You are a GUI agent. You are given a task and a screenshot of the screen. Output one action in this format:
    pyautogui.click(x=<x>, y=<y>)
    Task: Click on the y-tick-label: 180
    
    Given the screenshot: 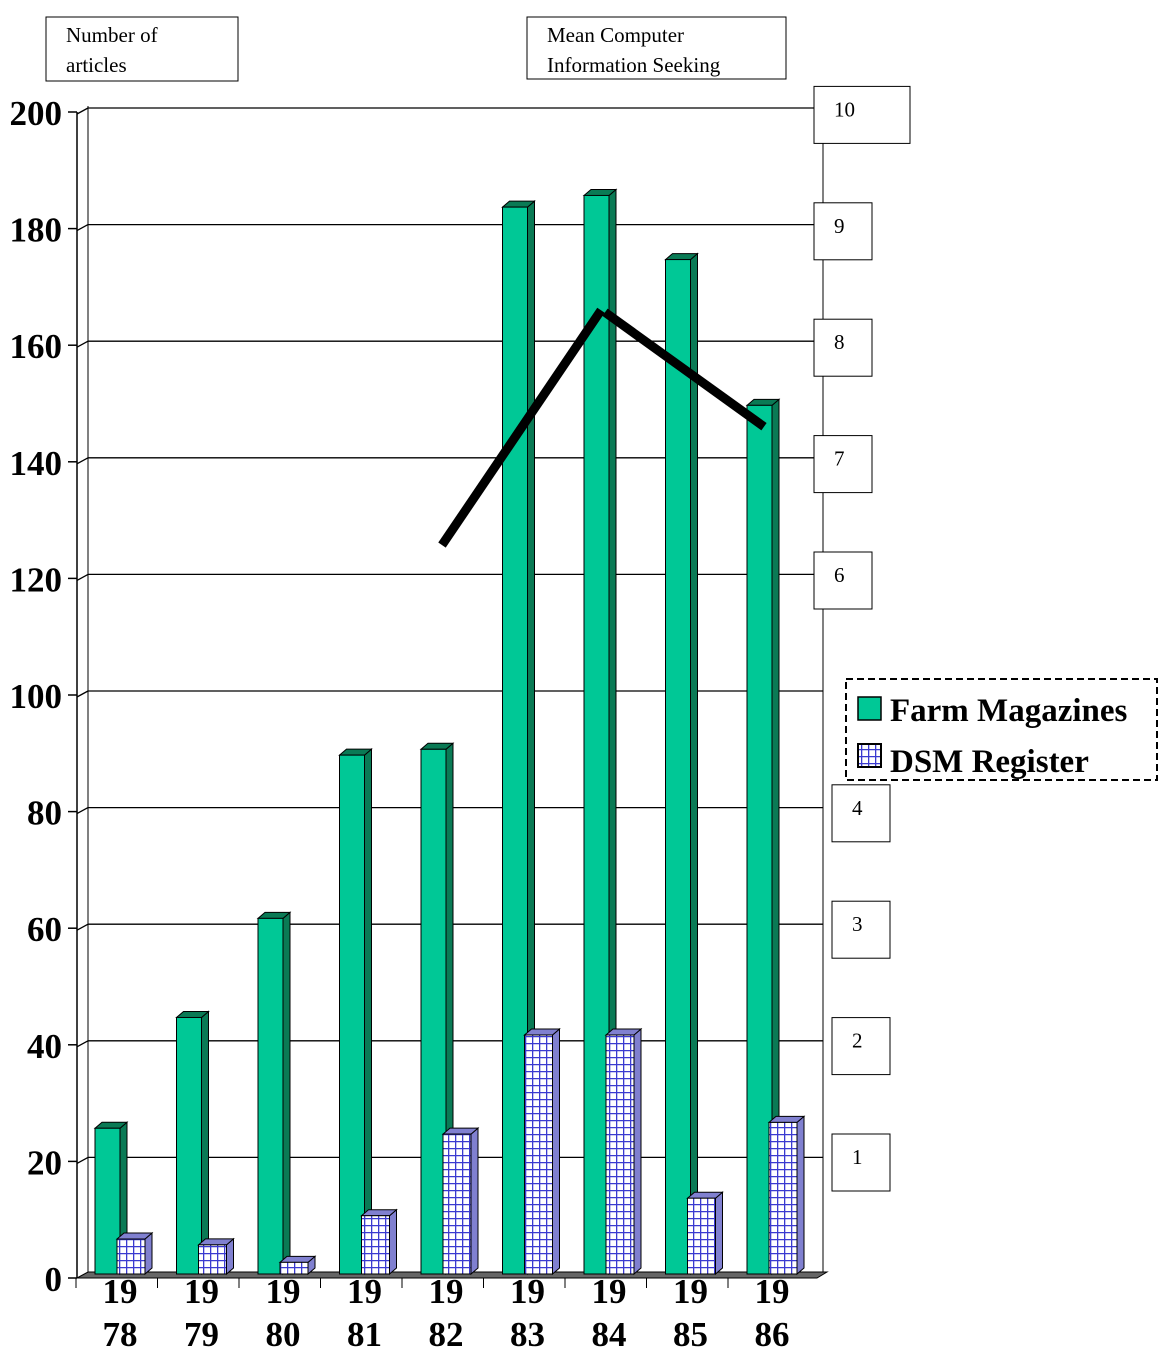 What is the action you would take?
    pyautogui.click(x=36, y=230)
    